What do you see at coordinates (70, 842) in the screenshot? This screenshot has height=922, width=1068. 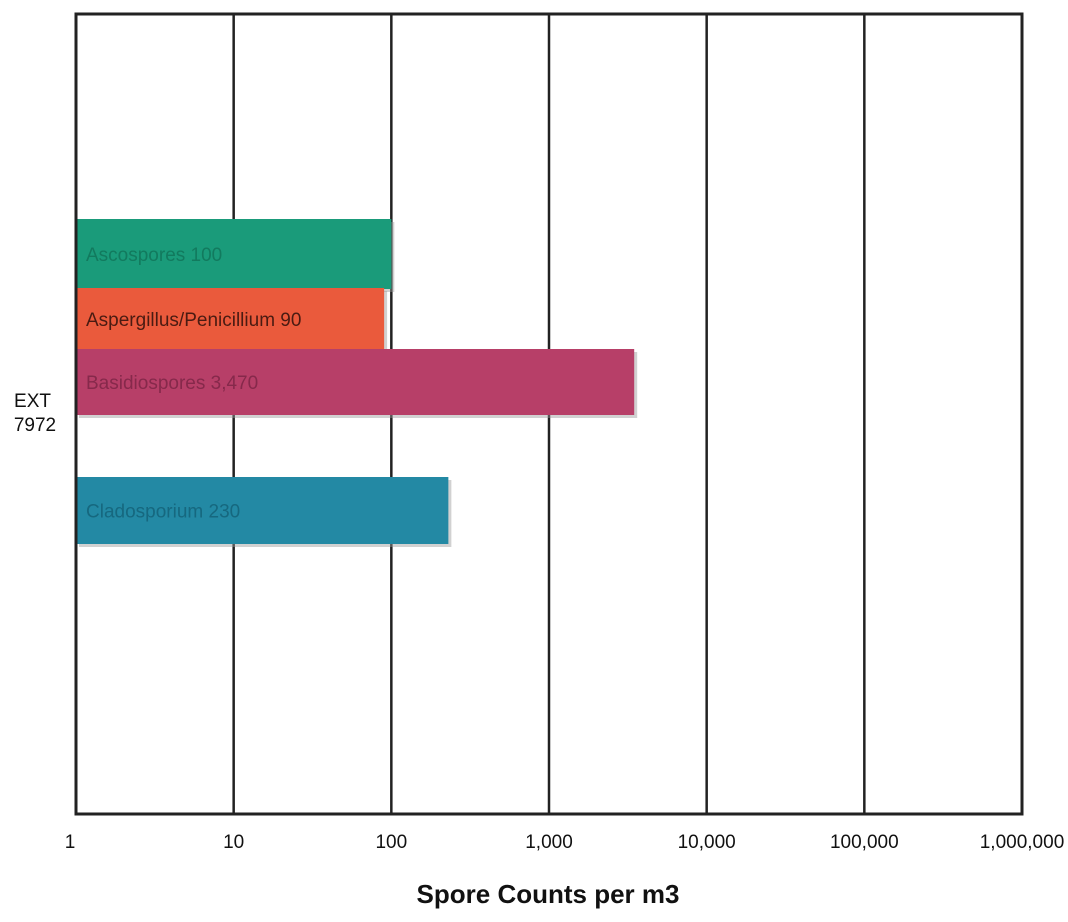 I see `x-tick-label: 1` at bounding box center [70, 842].